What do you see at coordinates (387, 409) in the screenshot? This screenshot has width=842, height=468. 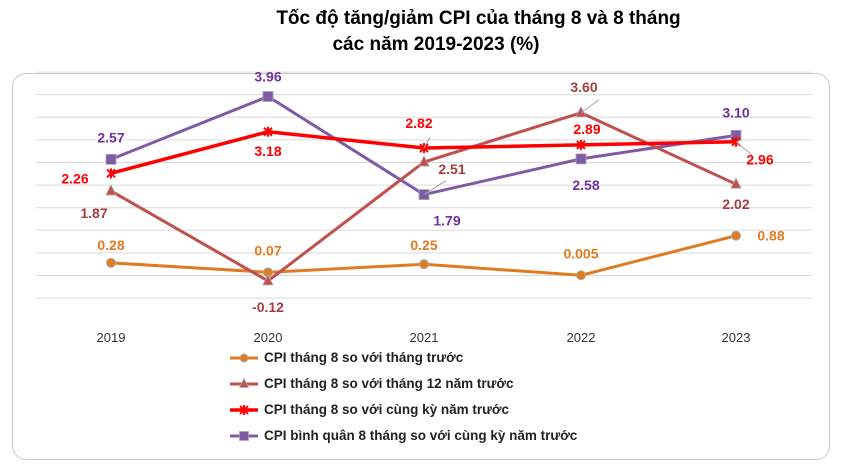 I see `legend-label: CPI tháng 8 so với cùng kỳ năm trước` at bounding box center [387, 409].